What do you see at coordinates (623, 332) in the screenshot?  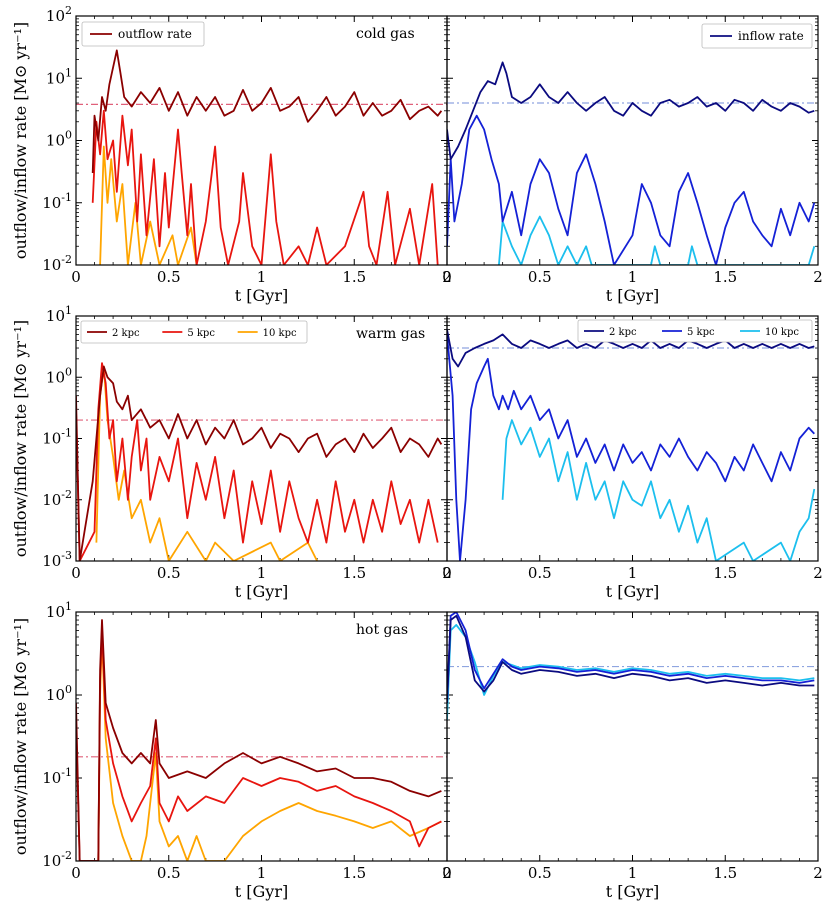 I see `warm-gas-inflow-legend-label-2kpc: 2 kpc` at bounding box center [623, 332].